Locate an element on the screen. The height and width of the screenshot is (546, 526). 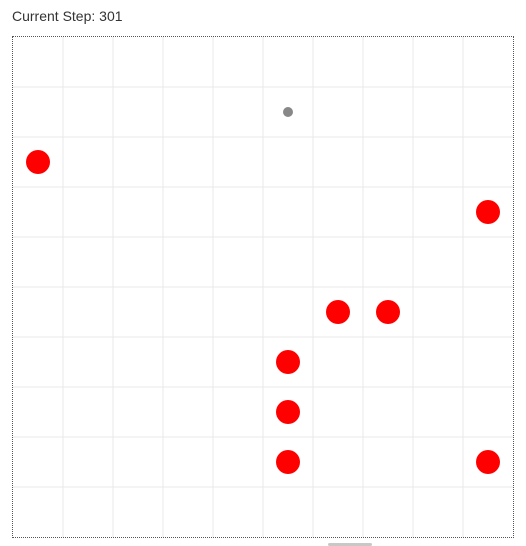
current-step-label: Current Step: 301 is located at coordinates (67, 16).